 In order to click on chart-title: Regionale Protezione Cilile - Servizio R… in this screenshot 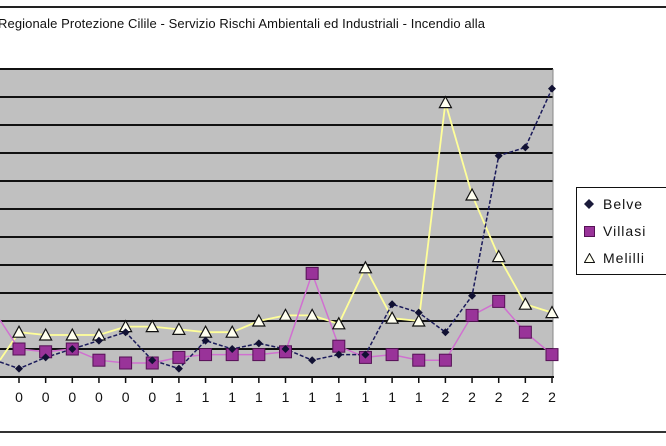, I will do `click(243, 23)`.